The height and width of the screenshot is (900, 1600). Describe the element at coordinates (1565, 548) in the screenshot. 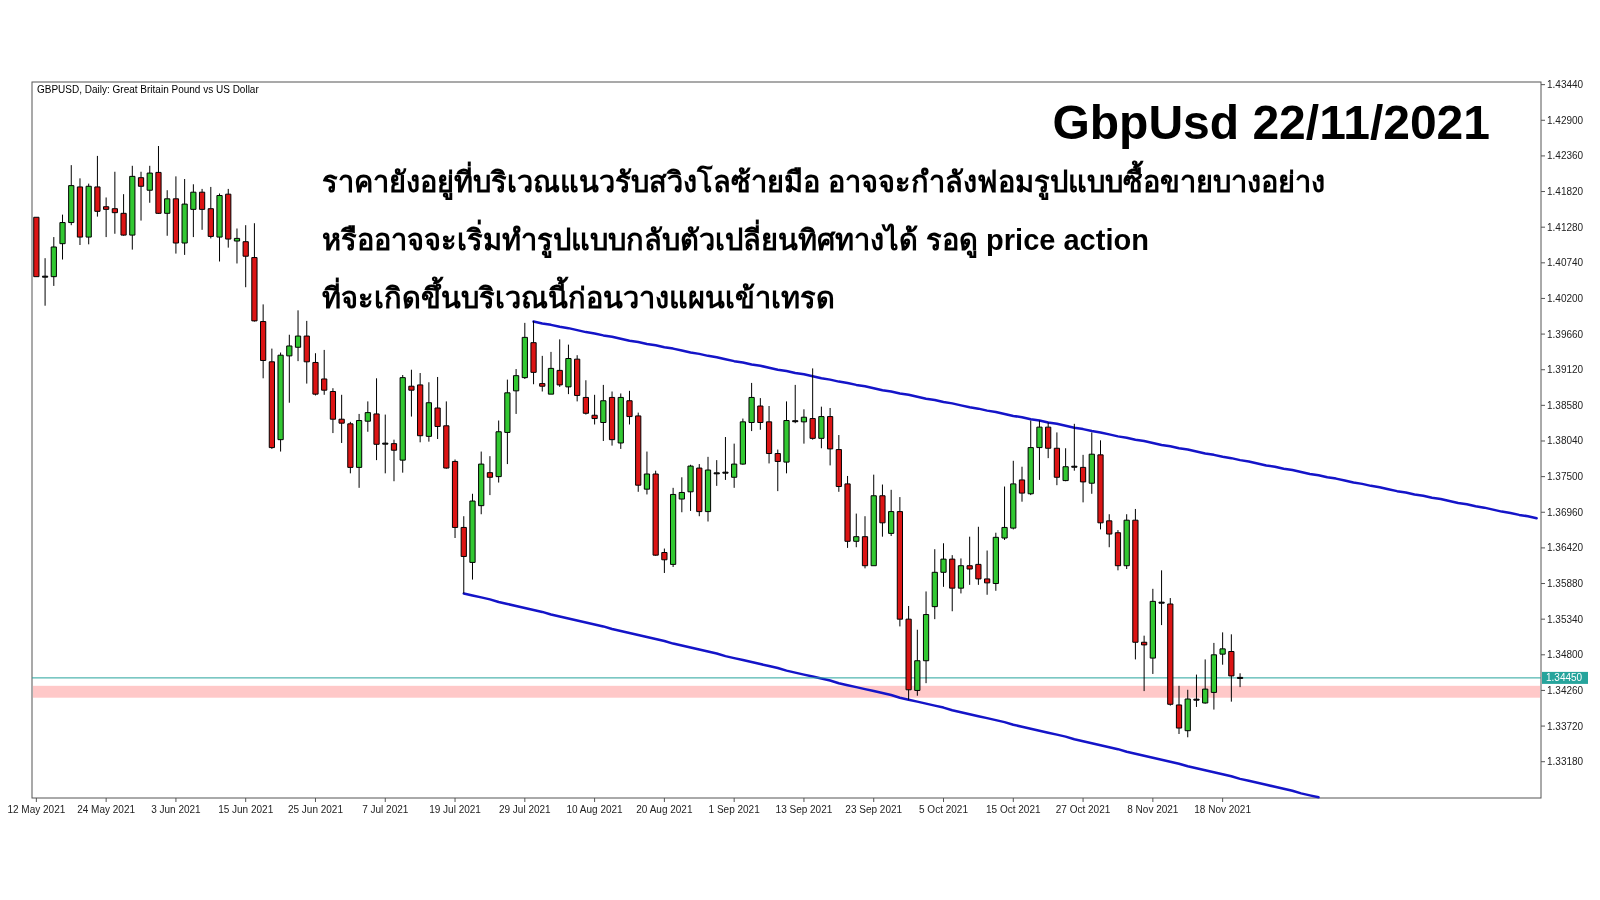

I see `y-tick-label: 1.36420` at that location.